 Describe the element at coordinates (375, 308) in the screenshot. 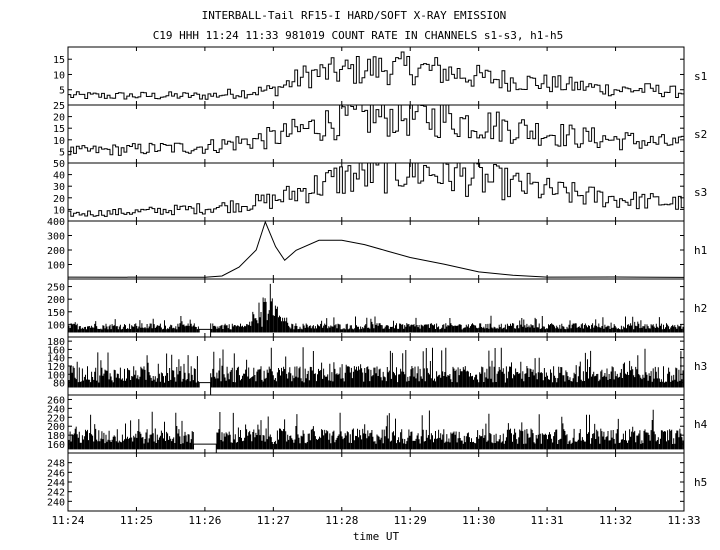

I see `series-noise-h2` at that location.